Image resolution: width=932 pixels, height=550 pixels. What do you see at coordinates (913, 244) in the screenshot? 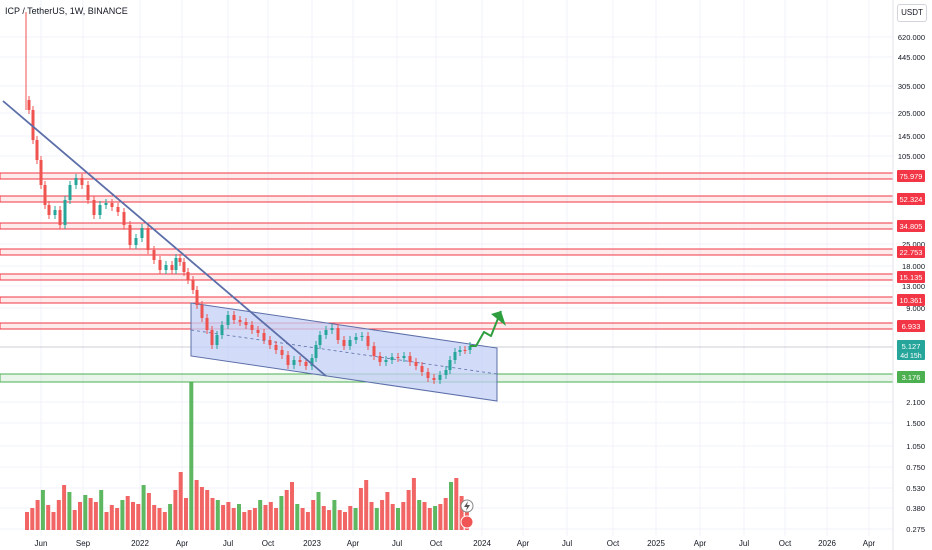
I see `price-tick-label: 25.000` at bounding box center [913, 244].